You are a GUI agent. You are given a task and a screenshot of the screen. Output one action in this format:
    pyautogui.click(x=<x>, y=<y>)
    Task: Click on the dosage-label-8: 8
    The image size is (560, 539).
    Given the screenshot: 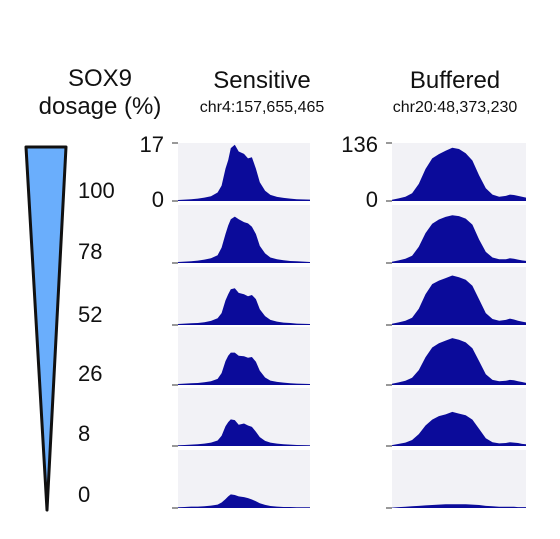 What is the action you would take?
    pyautogui.click(x=84, y=433)
    